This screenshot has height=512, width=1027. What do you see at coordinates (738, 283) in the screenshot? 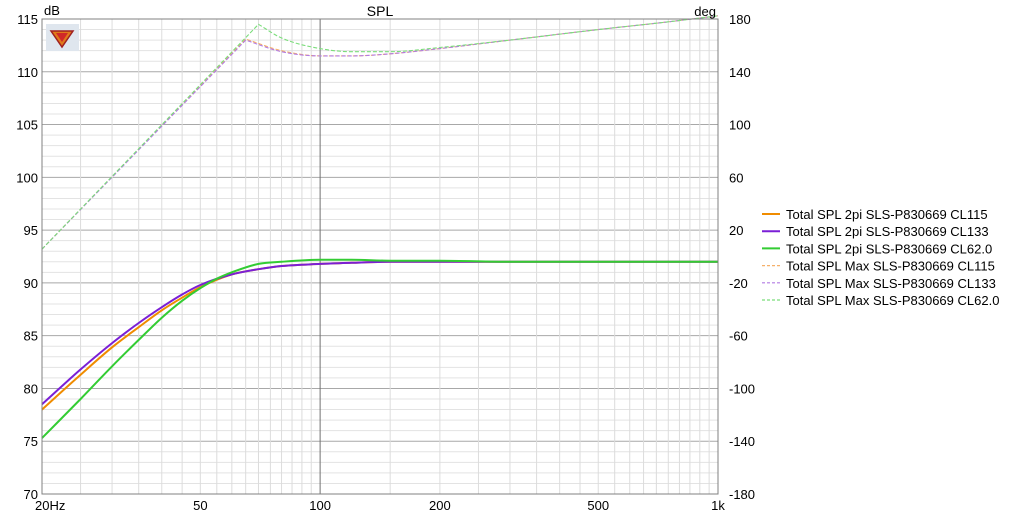
I see `y-right-tick-label: -20` at bounding box center [738, 283].